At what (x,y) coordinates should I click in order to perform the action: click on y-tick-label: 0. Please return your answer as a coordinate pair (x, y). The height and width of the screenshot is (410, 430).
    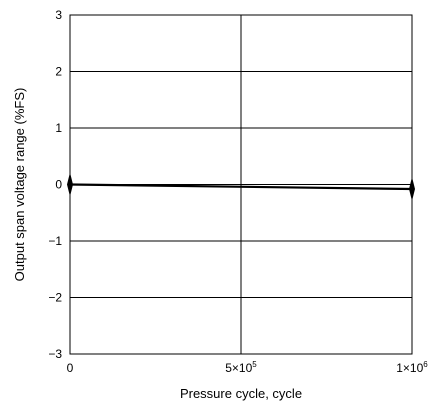
    Looking at the image, I should click on (58, 185).